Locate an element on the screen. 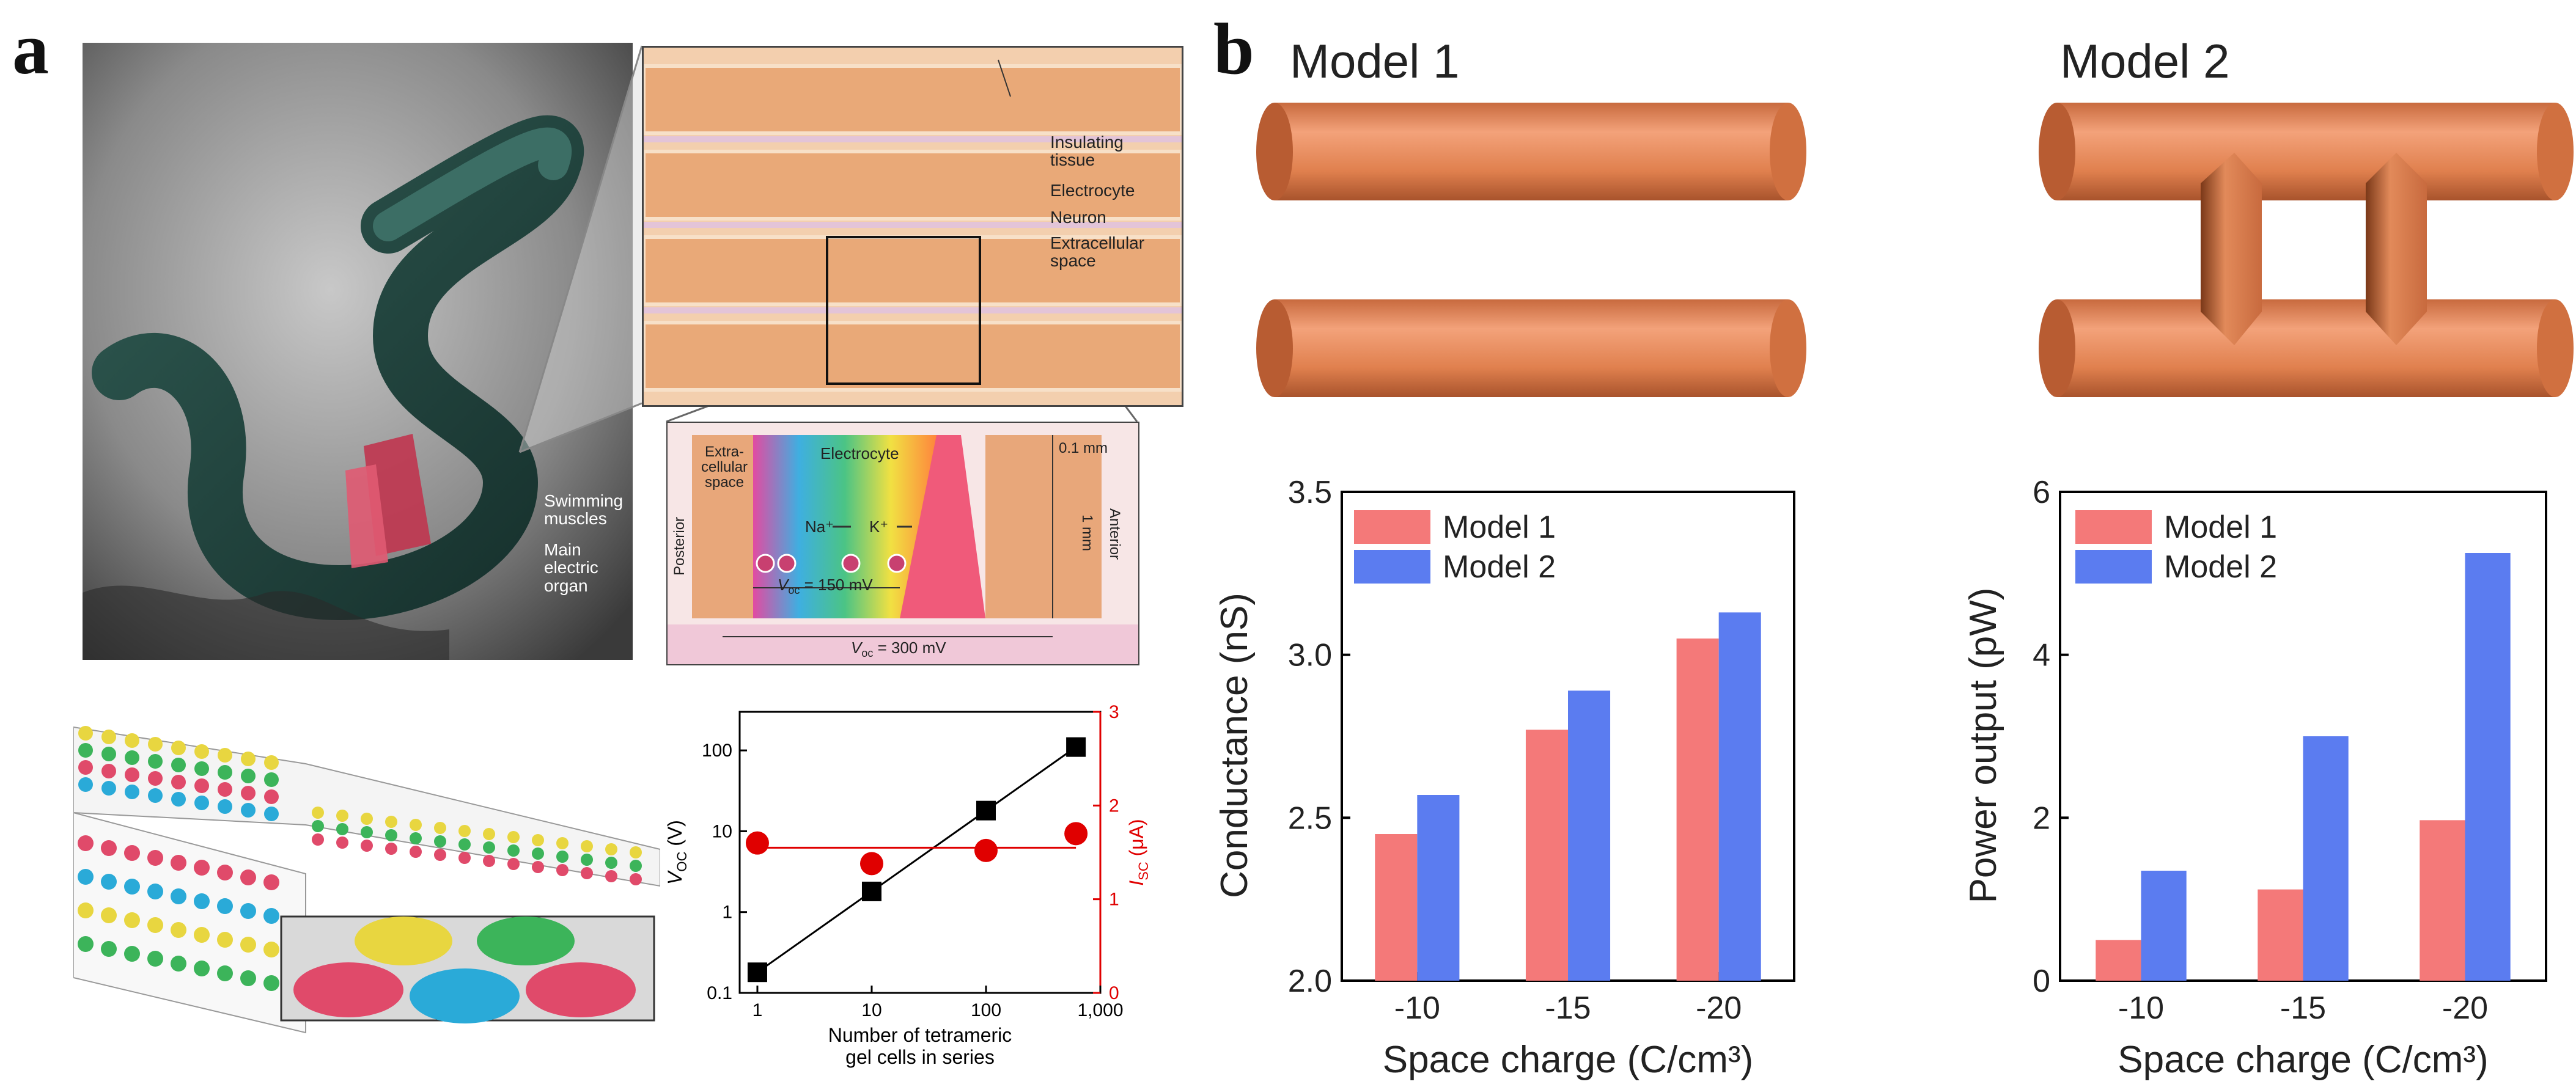  voc150-value: = 150 mV is located at coordinates (836, 585).